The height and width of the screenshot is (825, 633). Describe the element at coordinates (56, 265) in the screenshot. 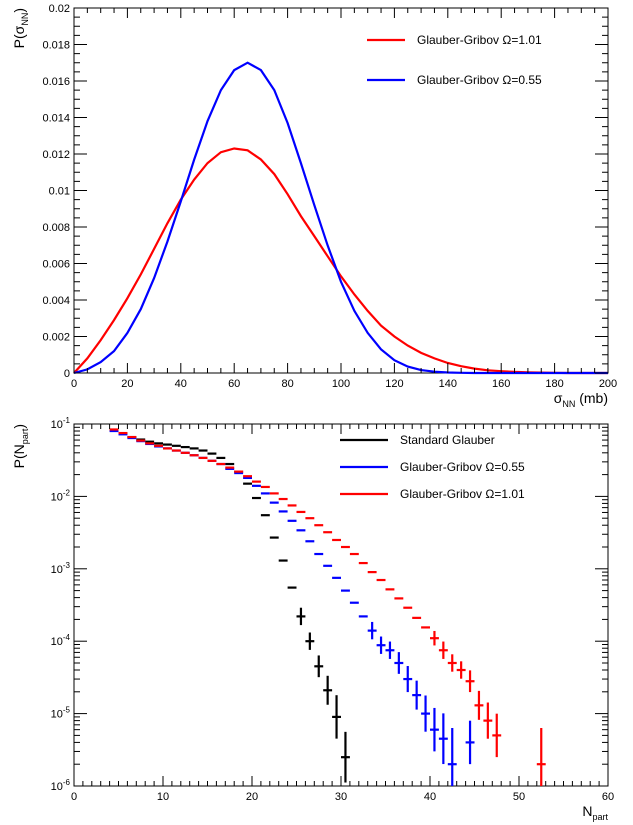

I see `y-tick-label: 0.006` at that location.